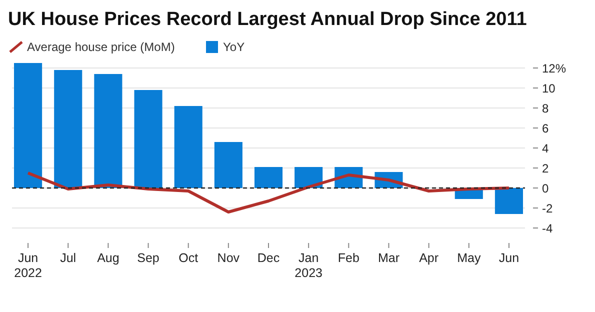 Image resolution: width=595 pixels, height=312 pixels. I want to click on x-tick-label: Sep, so click(148, 258).